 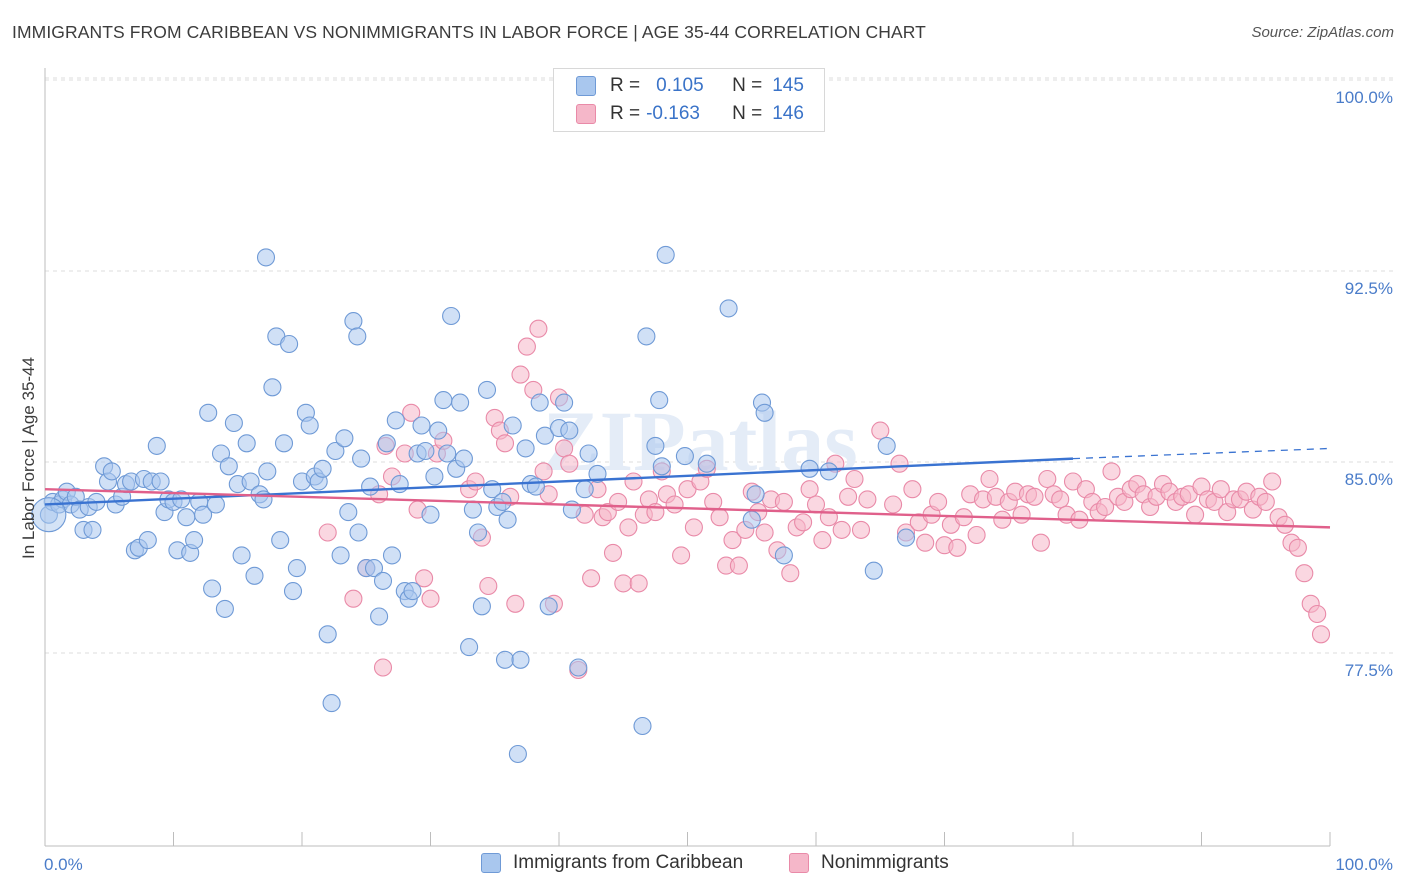 I want to click on y-tick-labels: 77.5% 85.0% 92.5% 100.0%, so click(x=1364, y=384).